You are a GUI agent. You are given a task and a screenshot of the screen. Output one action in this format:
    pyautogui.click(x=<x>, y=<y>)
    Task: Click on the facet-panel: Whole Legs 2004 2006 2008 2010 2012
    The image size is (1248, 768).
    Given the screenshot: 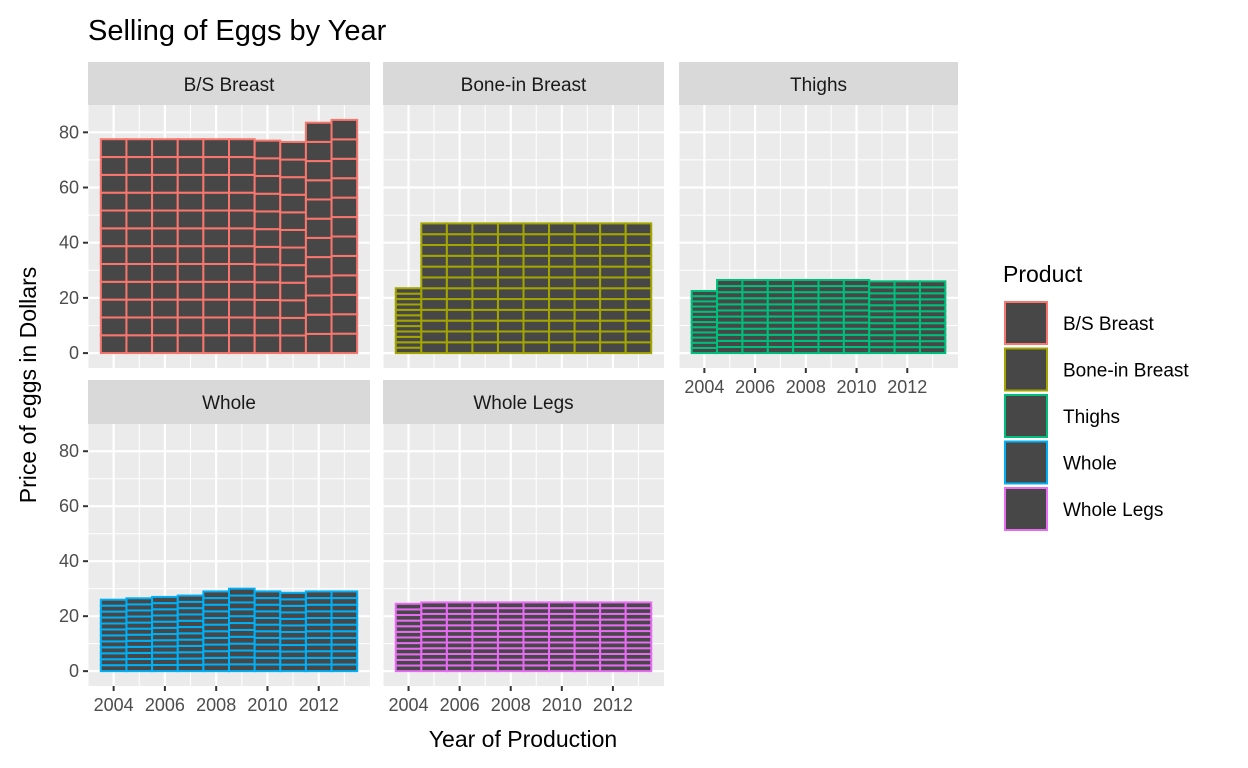 What is the action you would take?
    pyautogui.click(x=523, y=547)
    